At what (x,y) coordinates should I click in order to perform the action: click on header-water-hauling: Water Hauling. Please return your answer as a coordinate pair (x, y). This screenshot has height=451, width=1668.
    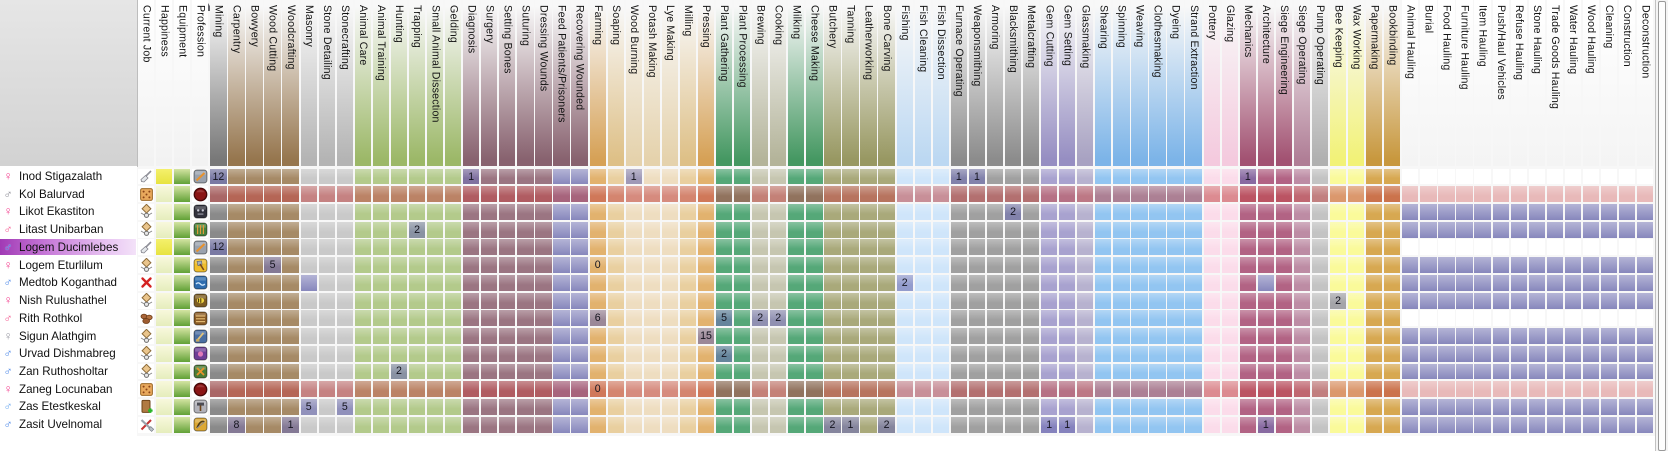
    Looking at the image, I should click on (1573, 83).